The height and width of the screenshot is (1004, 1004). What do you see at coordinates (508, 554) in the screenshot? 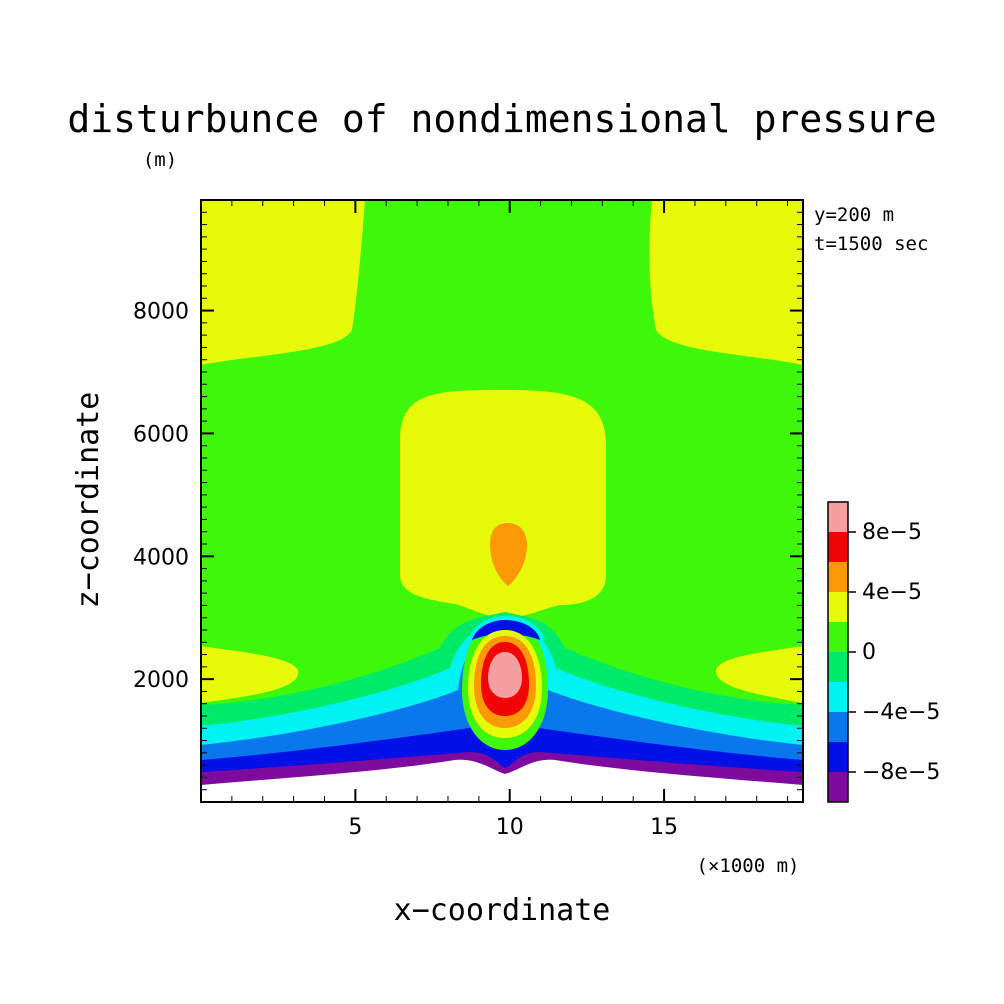
I see `contour-mid-maximum` at bounding box center [508, 554].